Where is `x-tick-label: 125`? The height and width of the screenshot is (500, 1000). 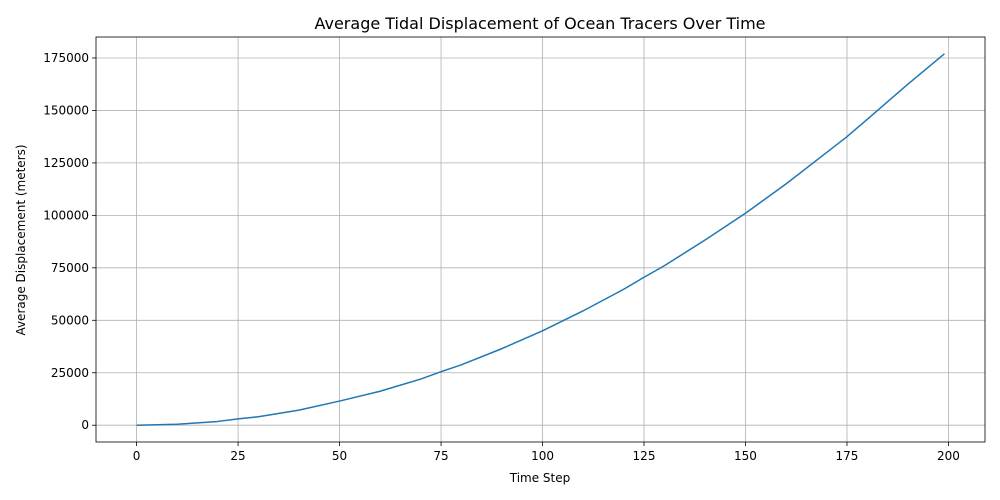
x-tick-label: 125 is located at coordinates (644, 456).